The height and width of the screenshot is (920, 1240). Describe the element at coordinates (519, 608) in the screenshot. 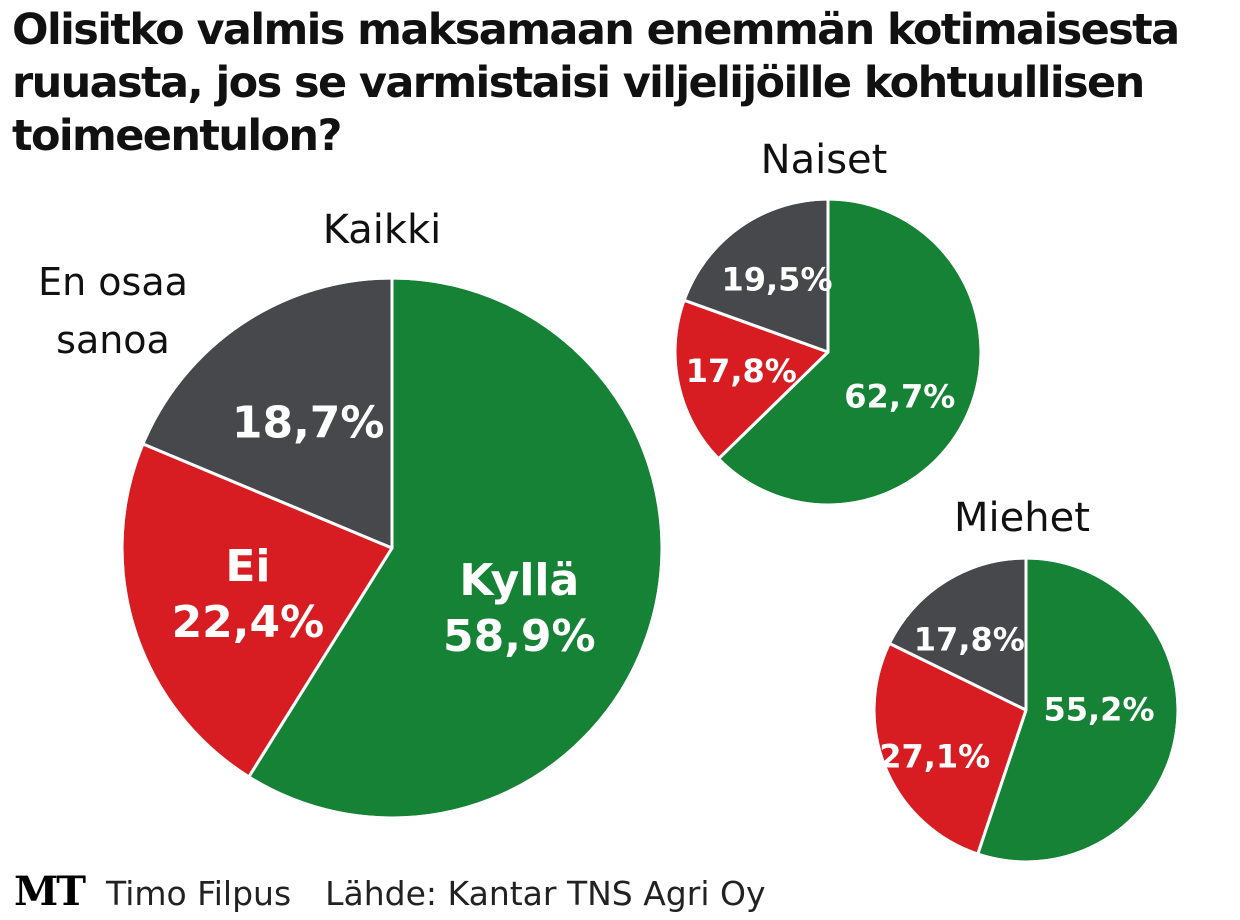

I see `pie-kaikki-label-kylla: Kyllä 58,9%` at that location.